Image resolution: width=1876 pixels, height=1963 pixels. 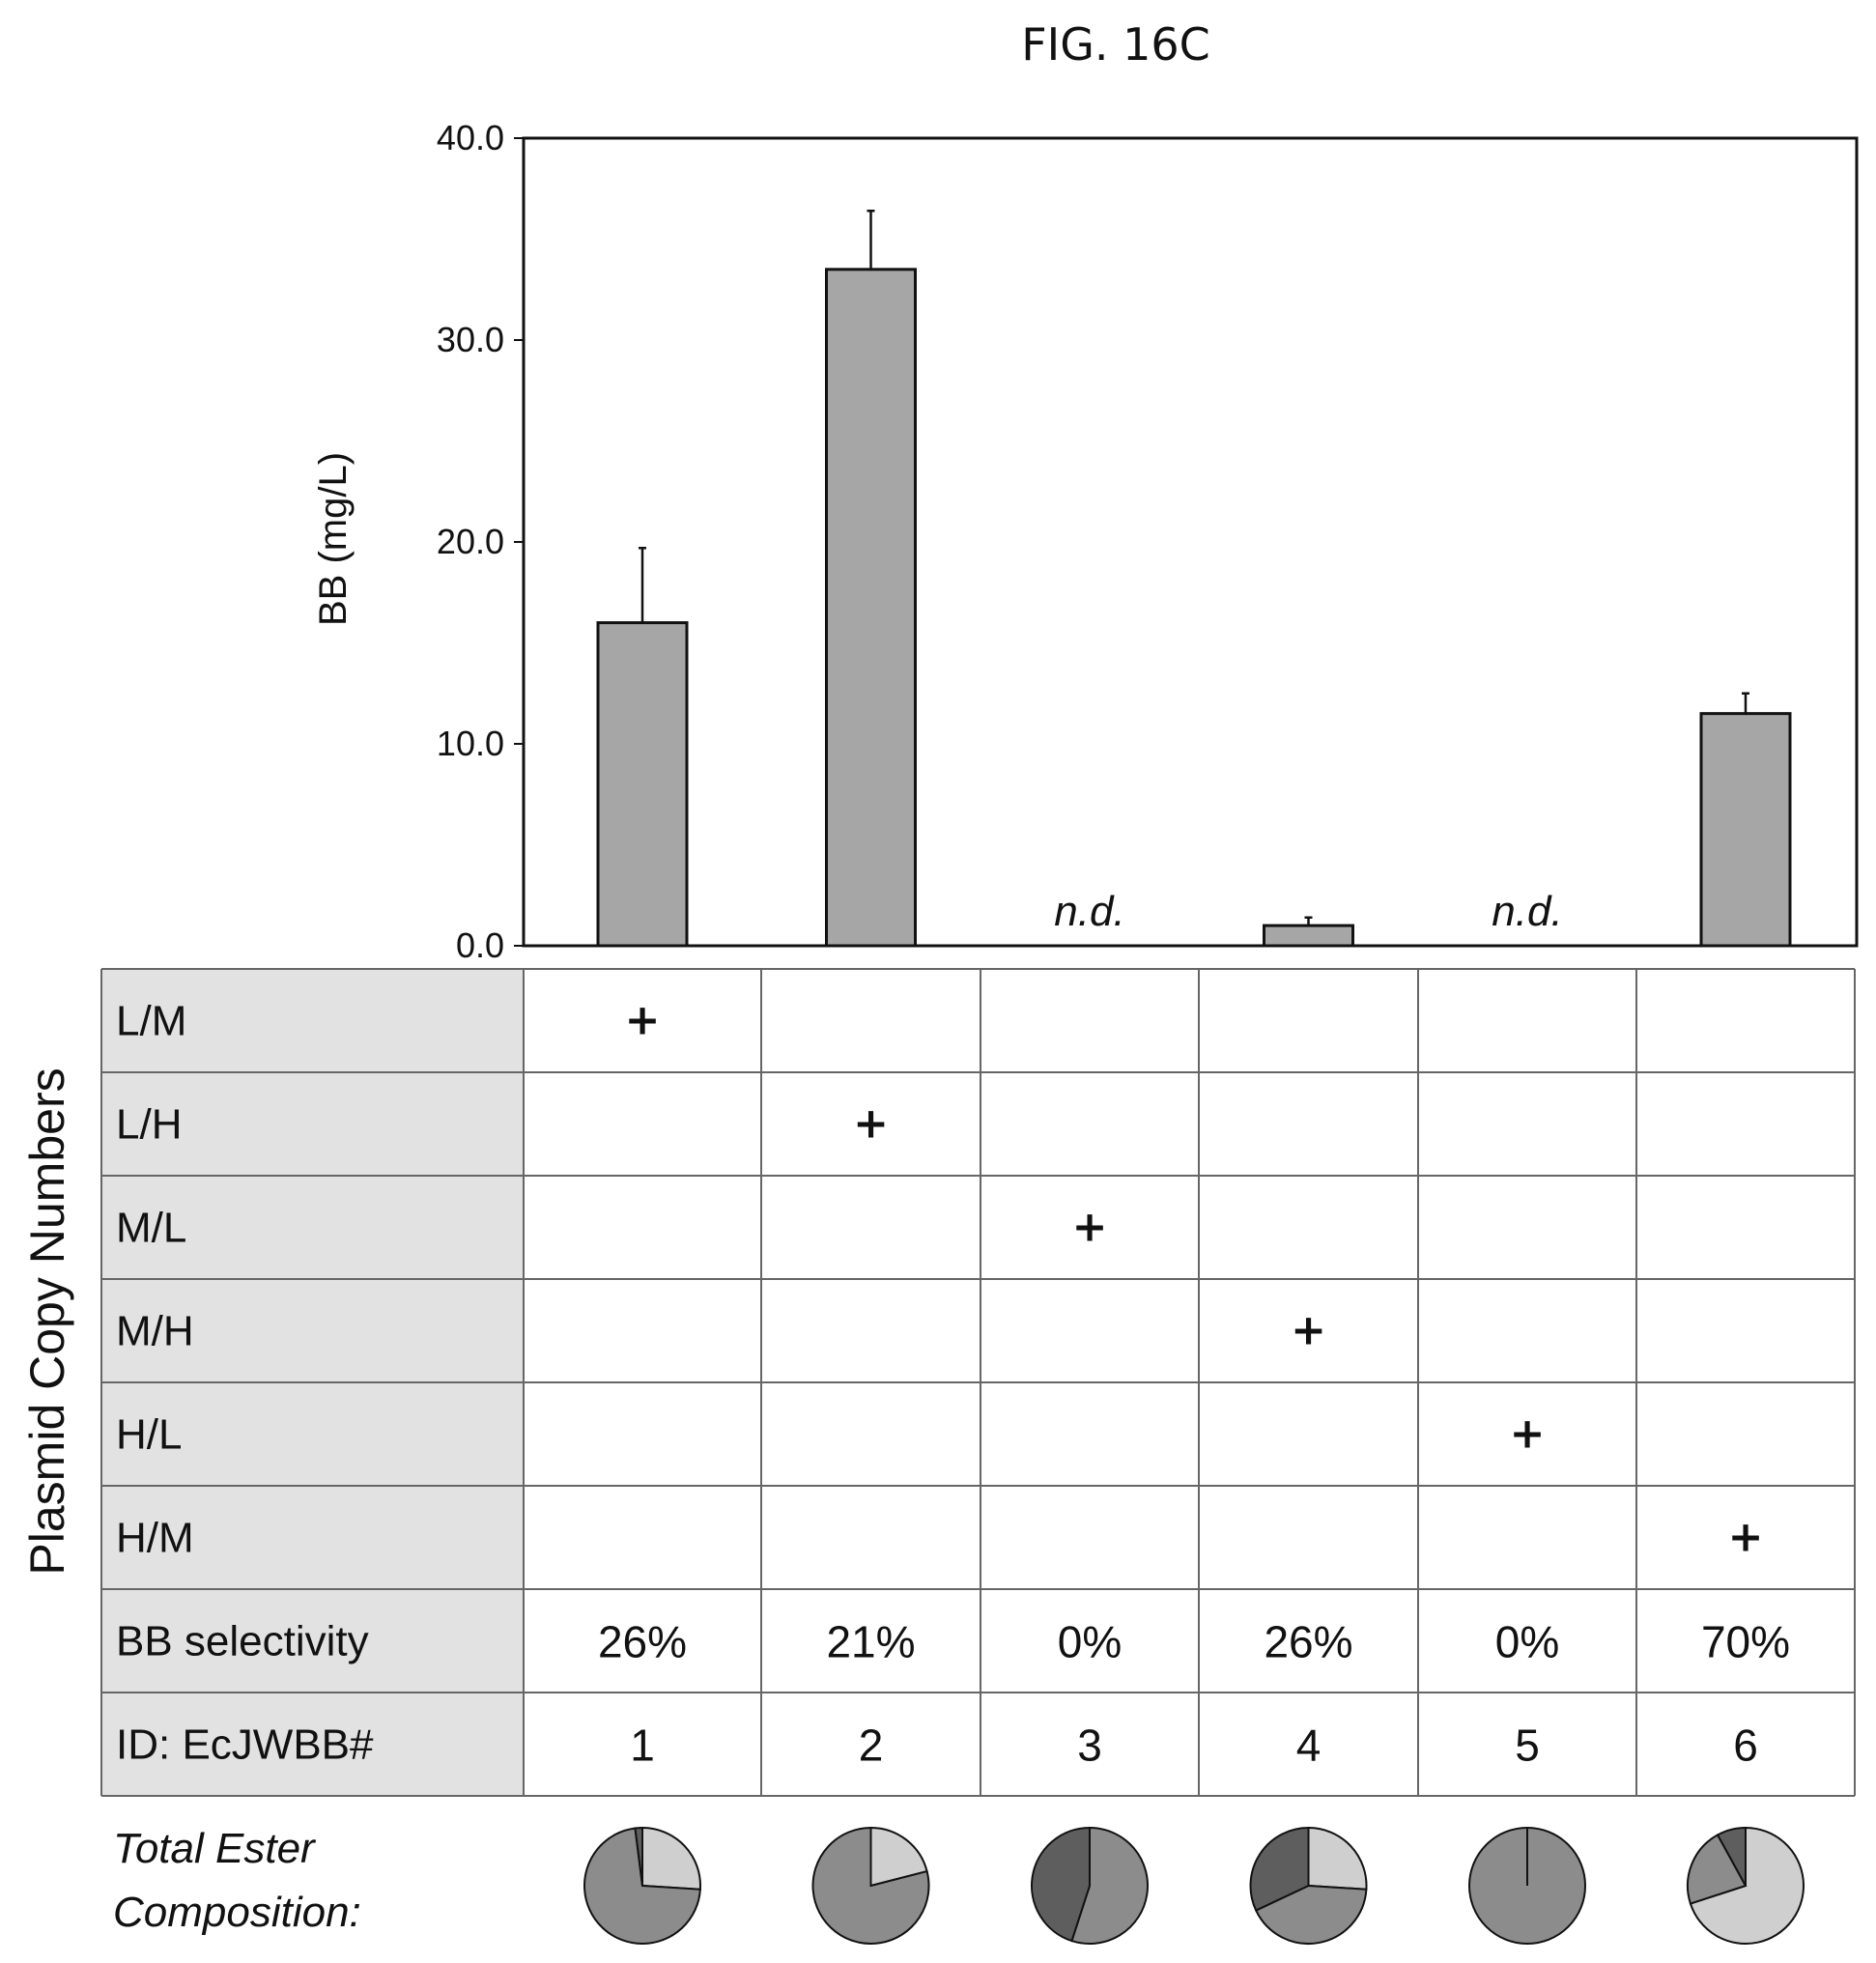 What do you see at coordinates (151, 1021) in the screenshot?
I see `row-label: L/M` at bounding box center [151, 1021].